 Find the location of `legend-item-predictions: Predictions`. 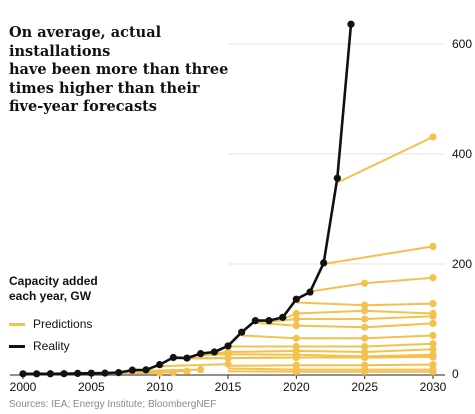

legend-item-predictions: Predictions is located at coordinates (50, 324).